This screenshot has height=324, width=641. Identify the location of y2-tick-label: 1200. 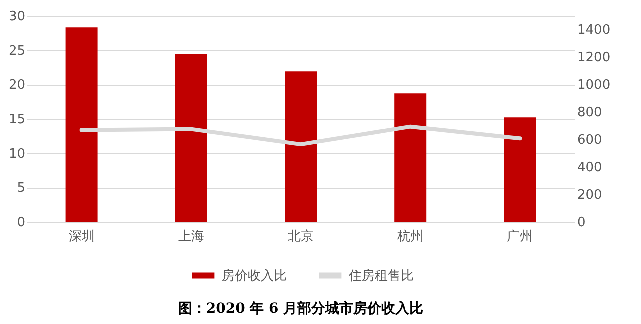
(594, 58).